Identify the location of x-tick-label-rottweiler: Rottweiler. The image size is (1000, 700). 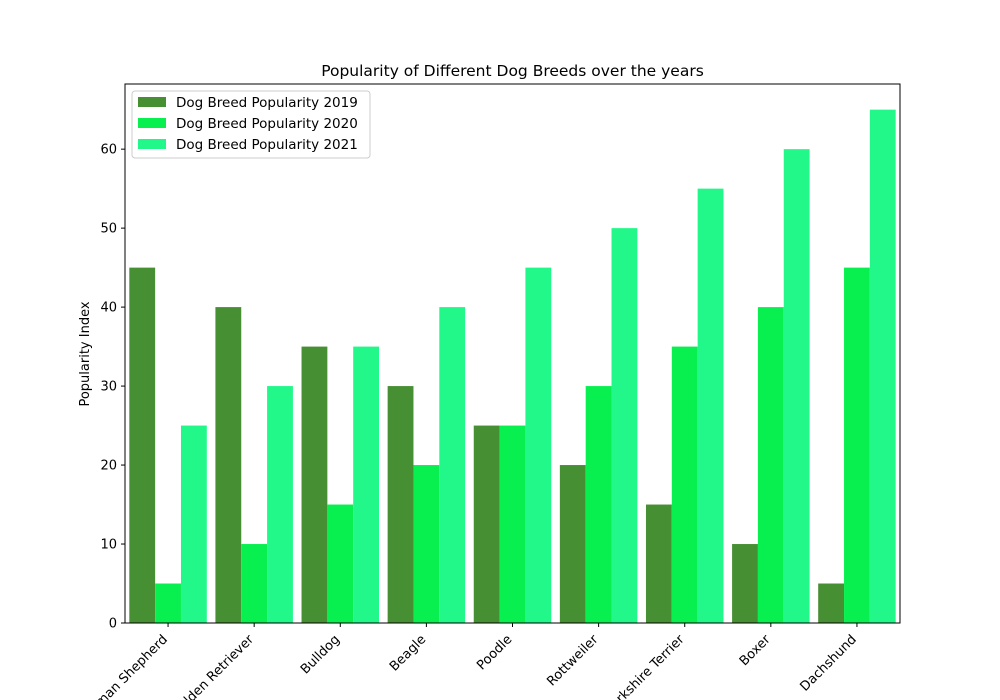
(573, 661).